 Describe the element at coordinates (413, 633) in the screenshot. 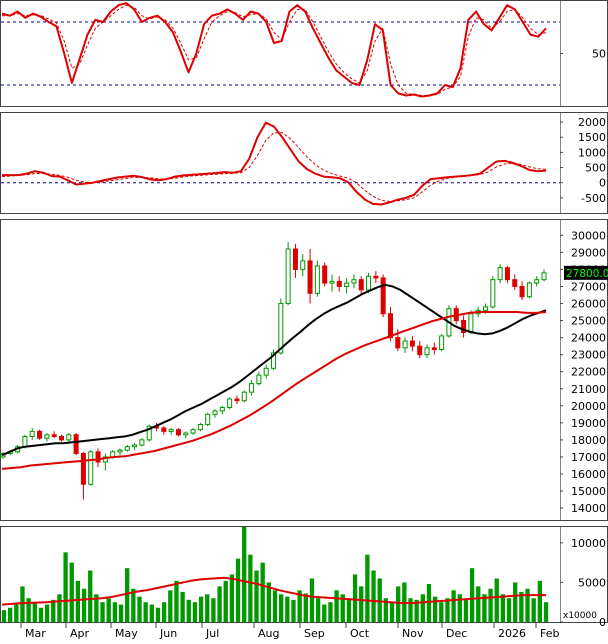

I see `x-tick-label: Nov` at that location.